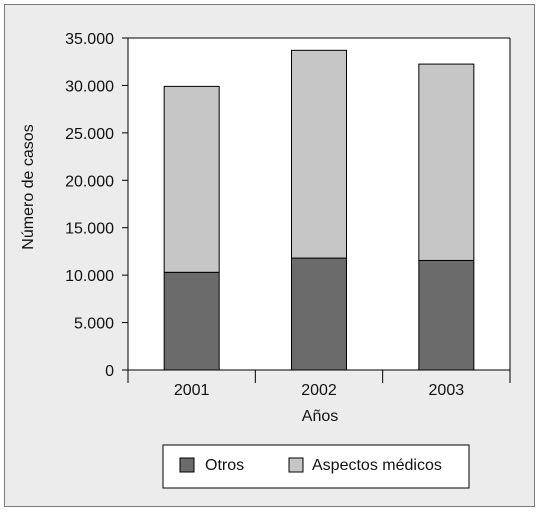  Describe the element at coordinates (192, 390) in the screenshot. I see `x-tick-label: 2001` at that location.